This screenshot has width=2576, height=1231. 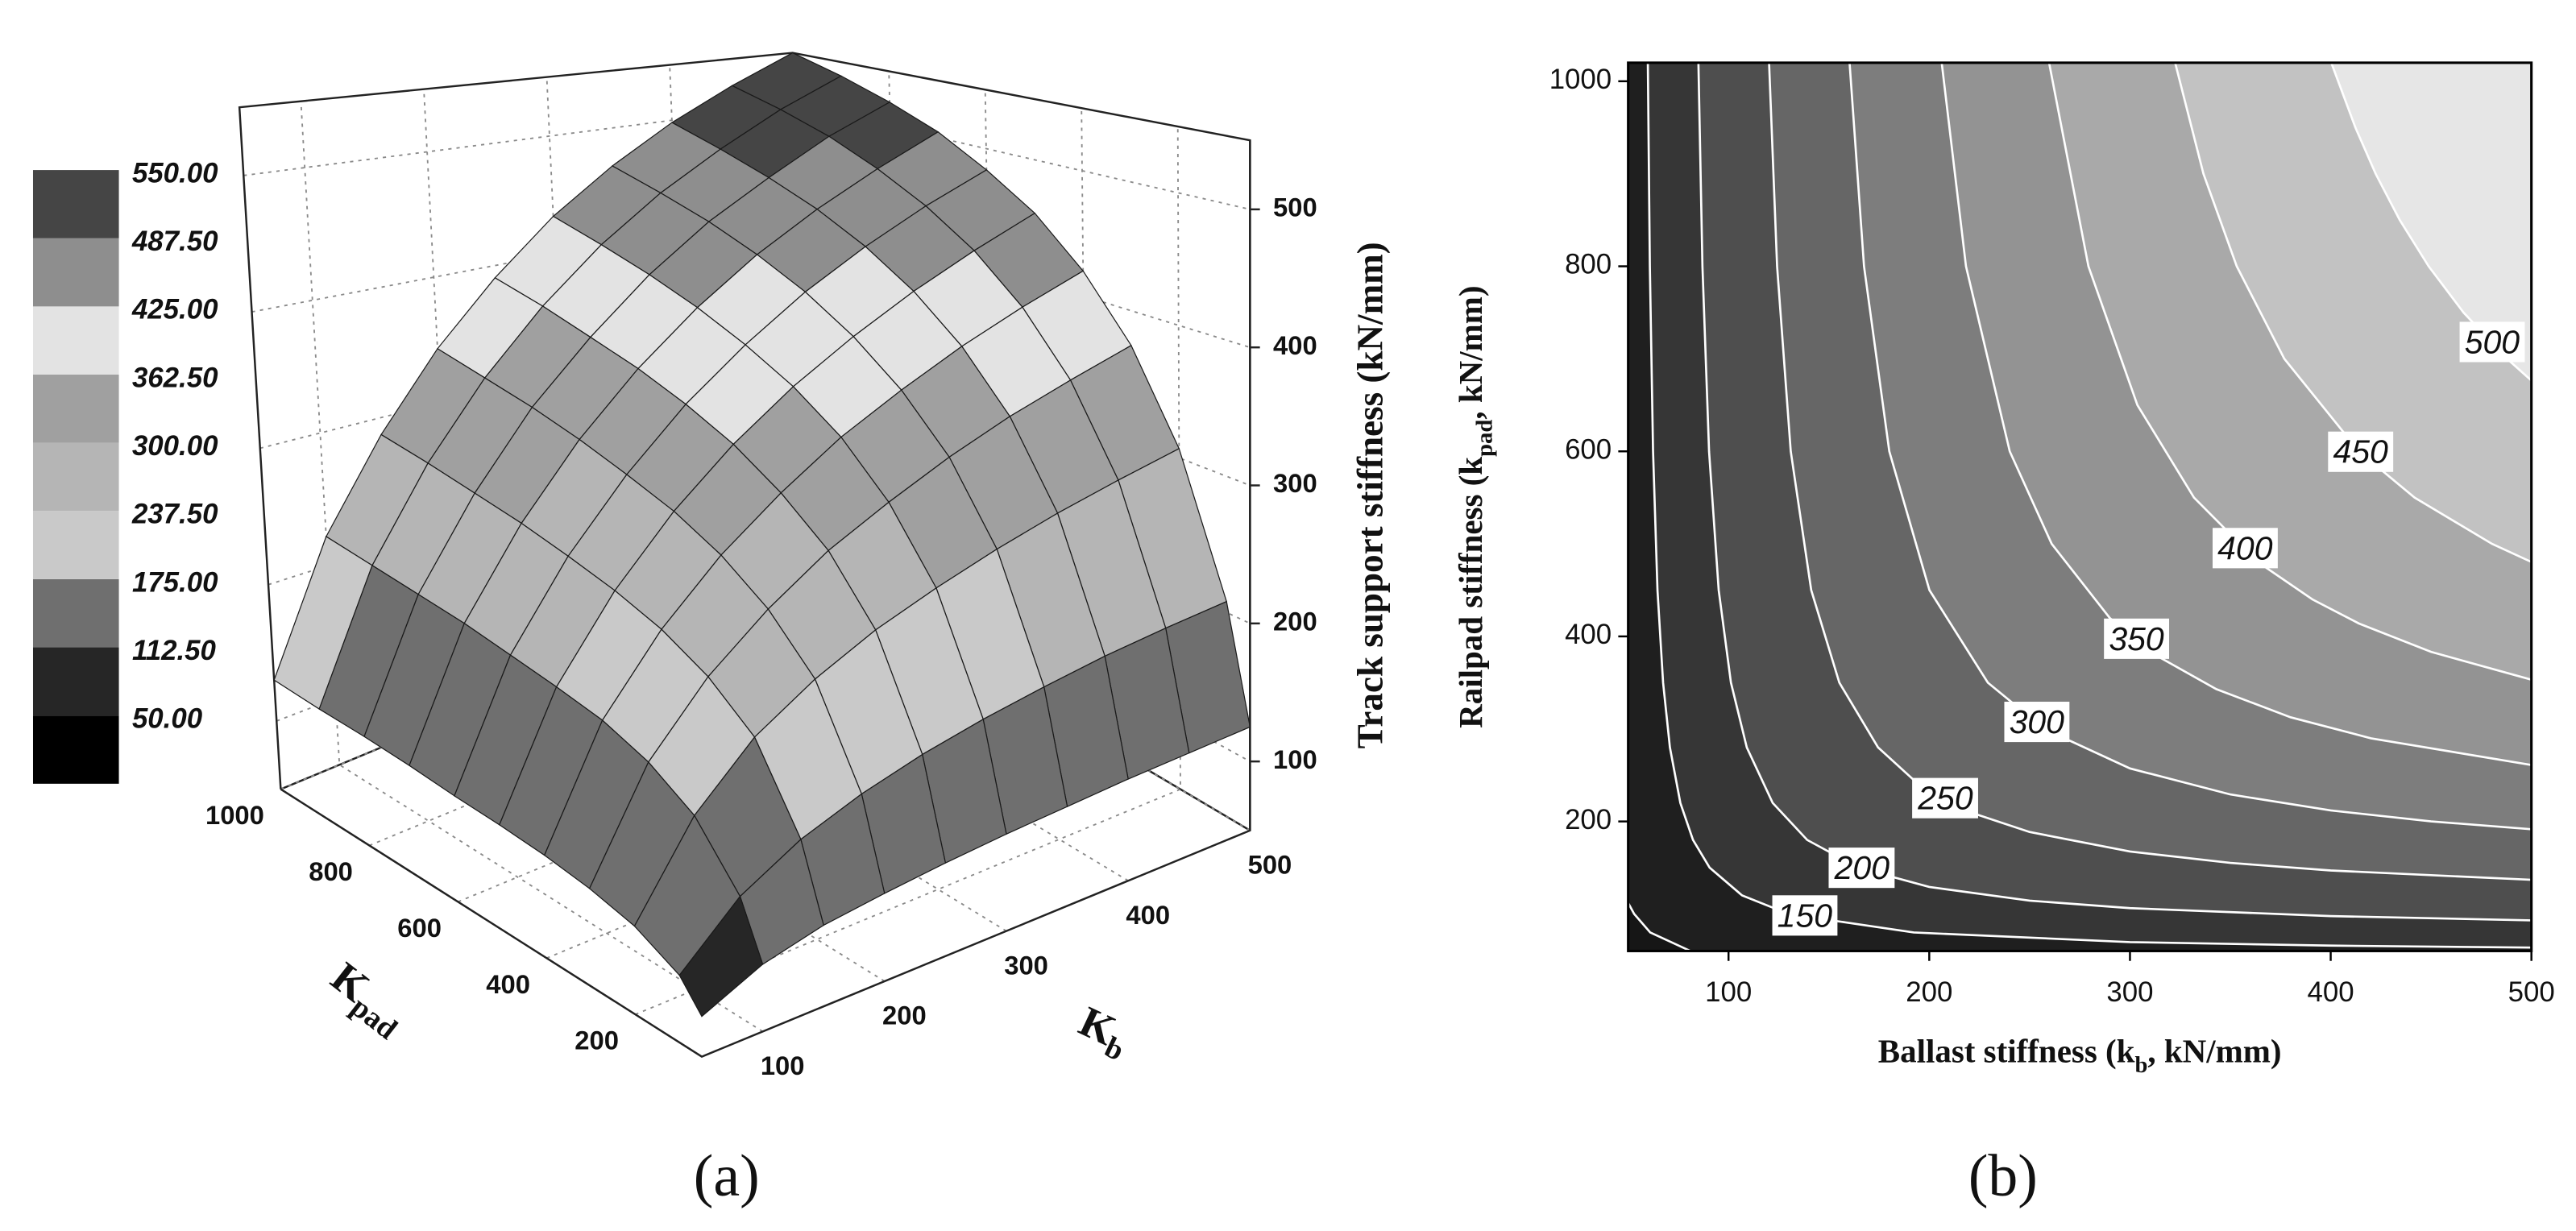 I want to click on y-axis-title: Kpad, so click(x=367, y=999).